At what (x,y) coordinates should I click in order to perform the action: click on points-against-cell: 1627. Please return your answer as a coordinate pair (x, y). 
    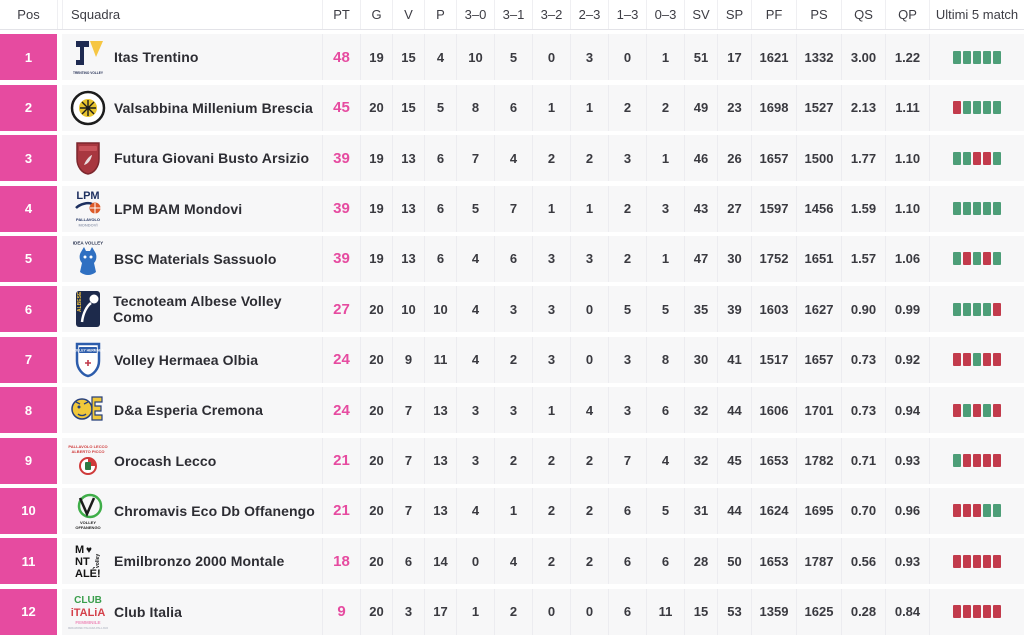
    Looking at the image, I should click on (818, 309).